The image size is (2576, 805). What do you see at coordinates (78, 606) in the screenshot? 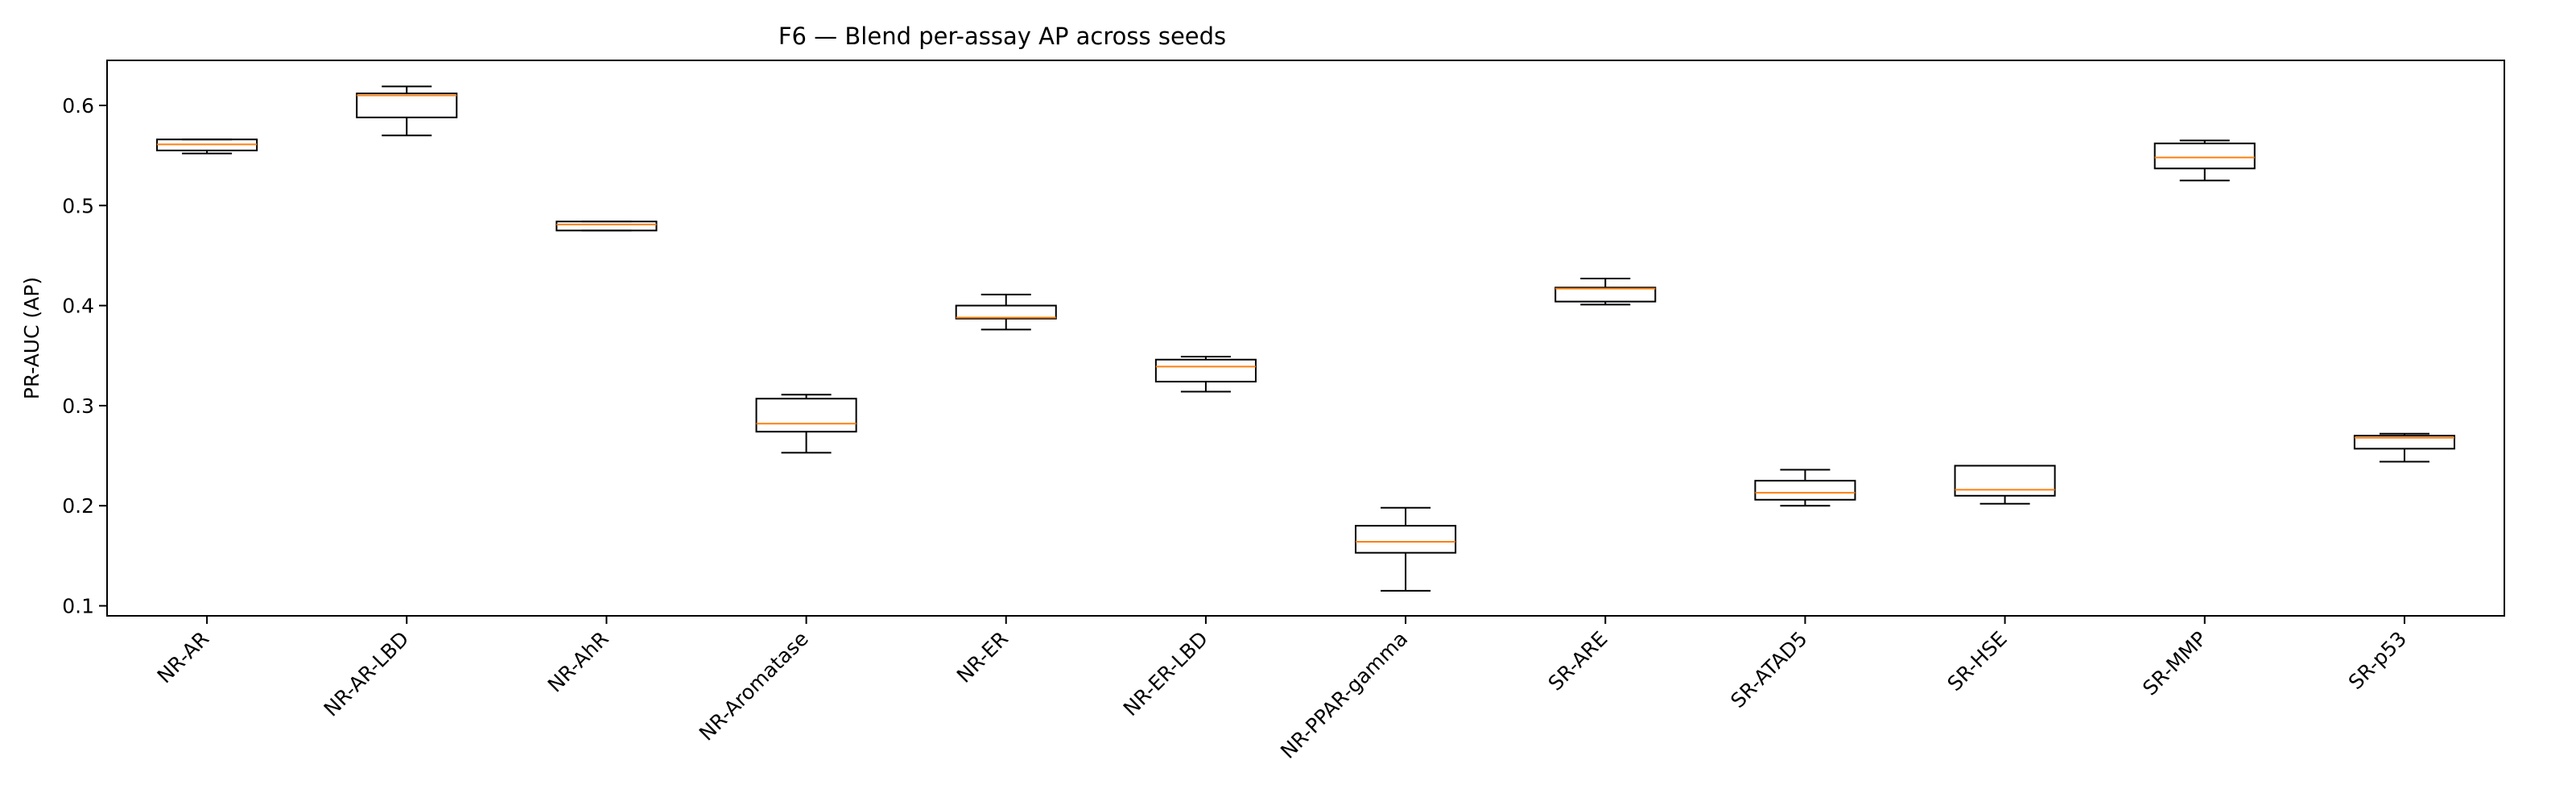
I see `y-tick-label: 0.1` at bounding box center [78, 606].